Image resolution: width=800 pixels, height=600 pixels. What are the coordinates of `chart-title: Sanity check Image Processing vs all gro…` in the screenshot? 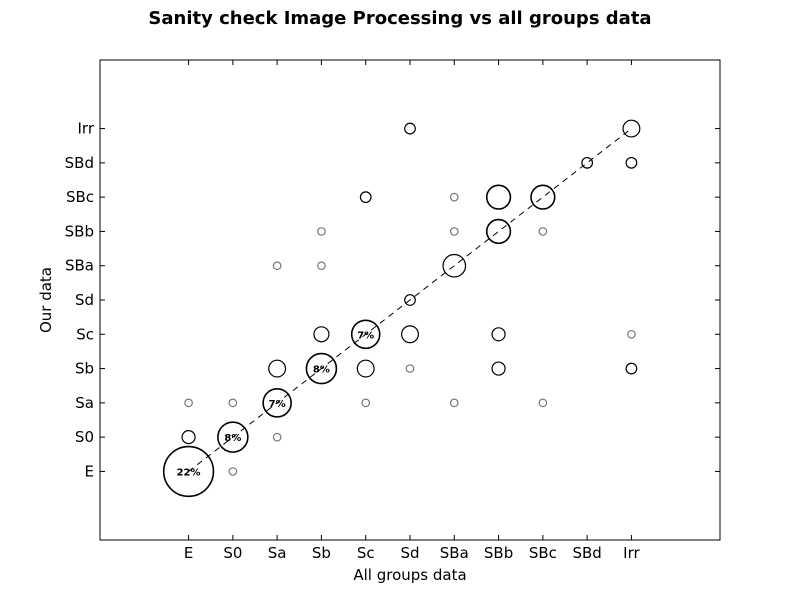 It's located at (400, 18).